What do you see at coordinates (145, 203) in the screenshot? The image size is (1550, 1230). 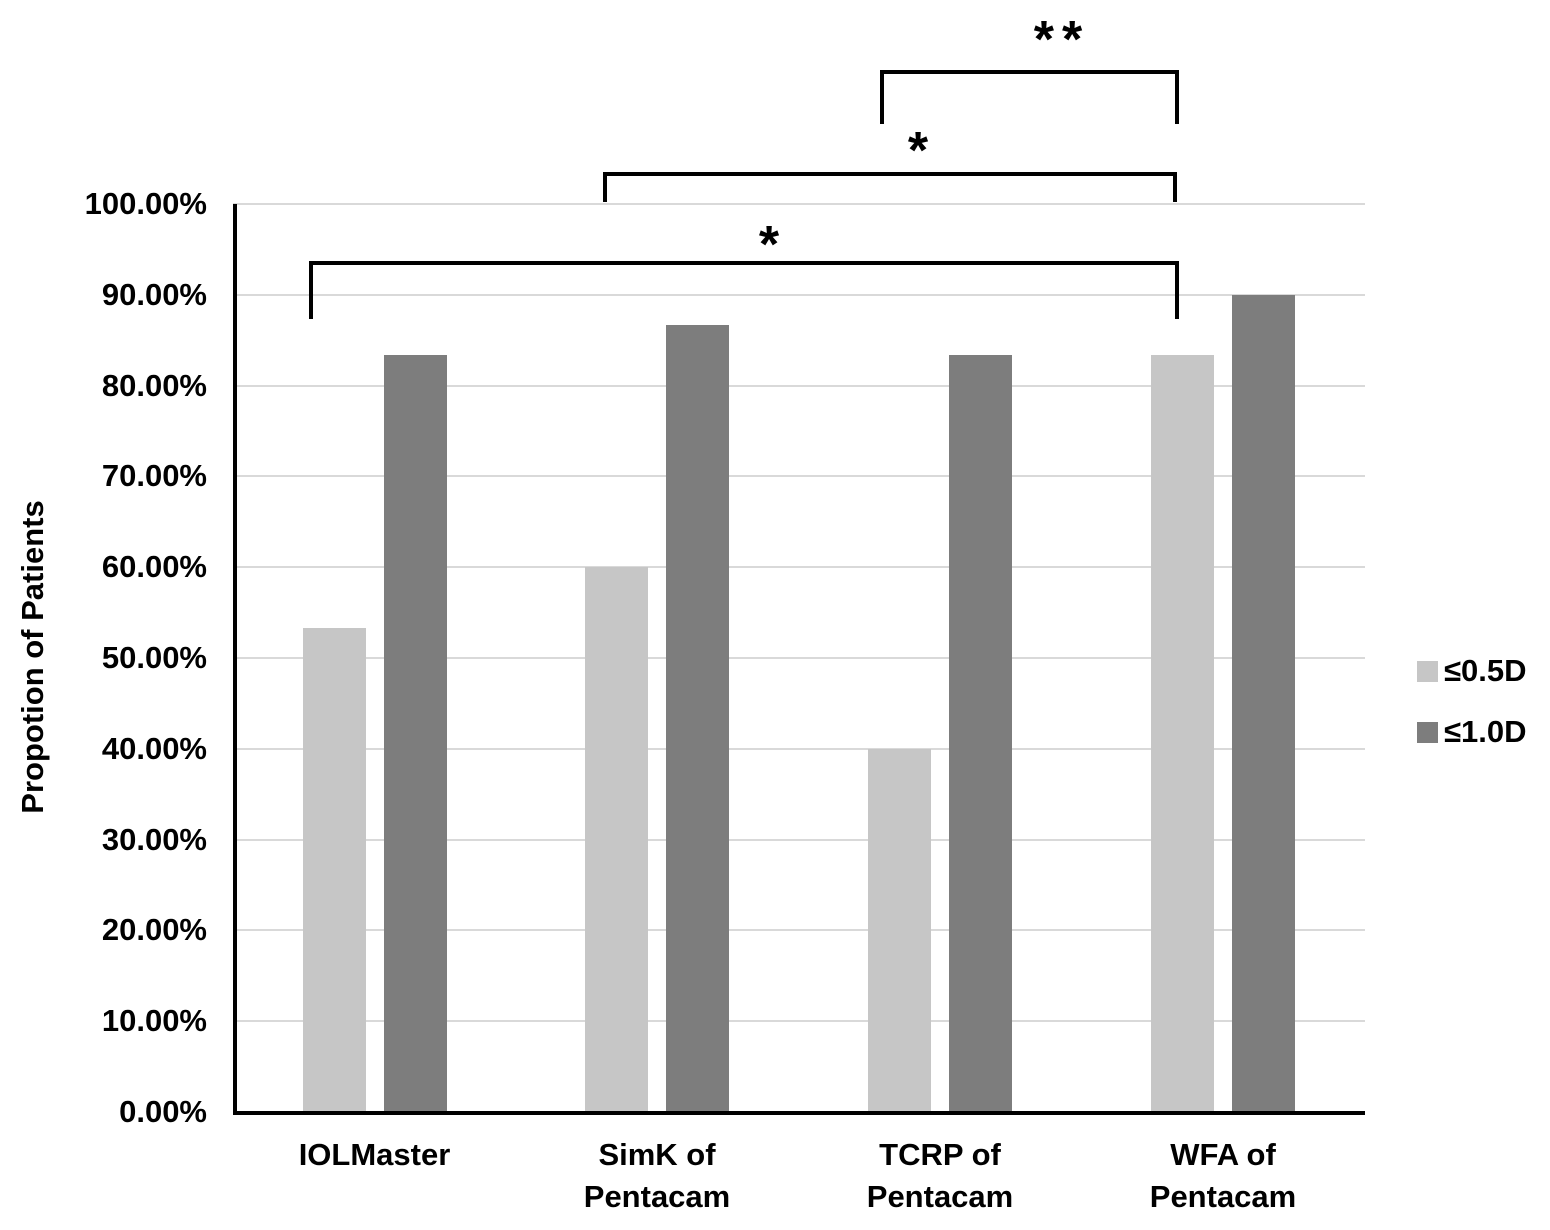 I see `y-tick-label: 100.00%` at bounding box center [145, 203].